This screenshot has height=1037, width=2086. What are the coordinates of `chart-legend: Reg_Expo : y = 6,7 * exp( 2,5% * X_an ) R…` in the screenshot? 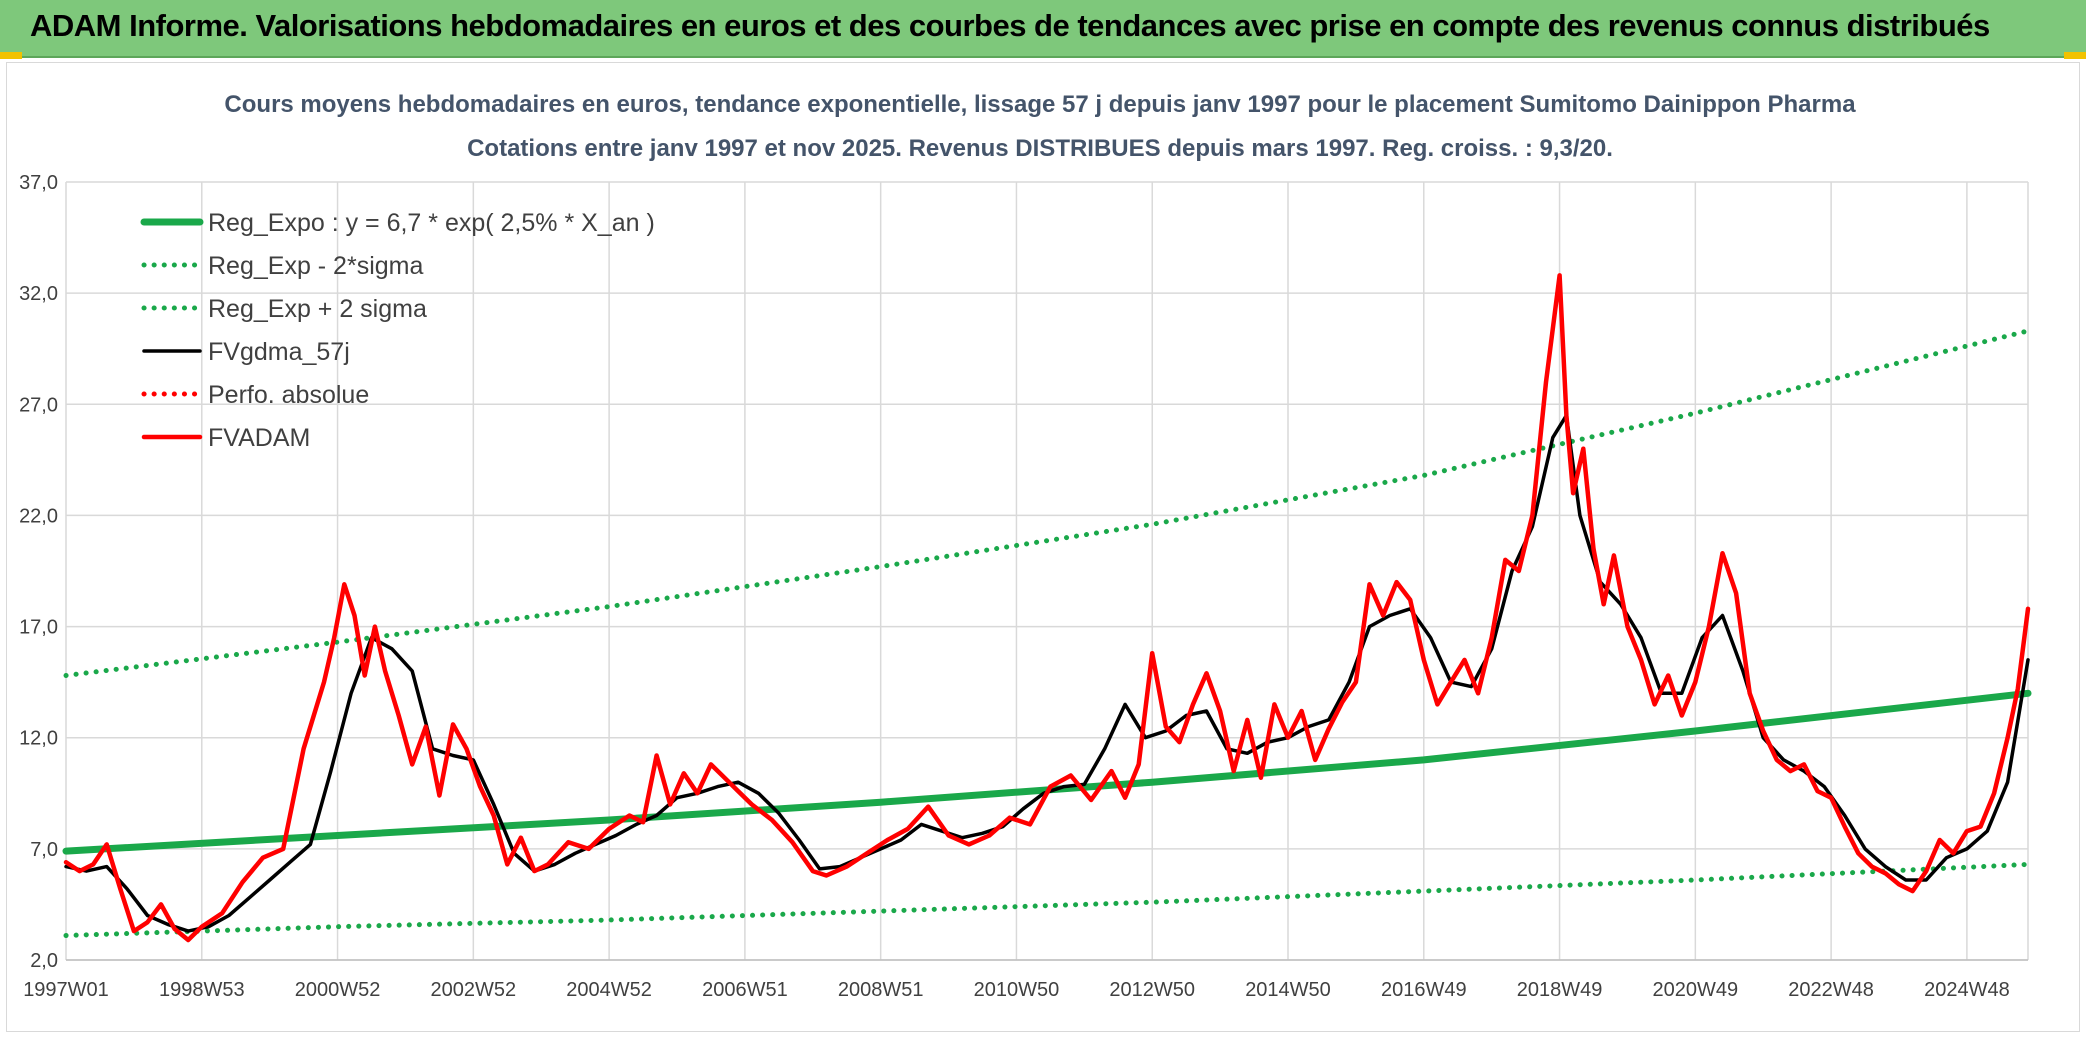 It's located at (397, 330).